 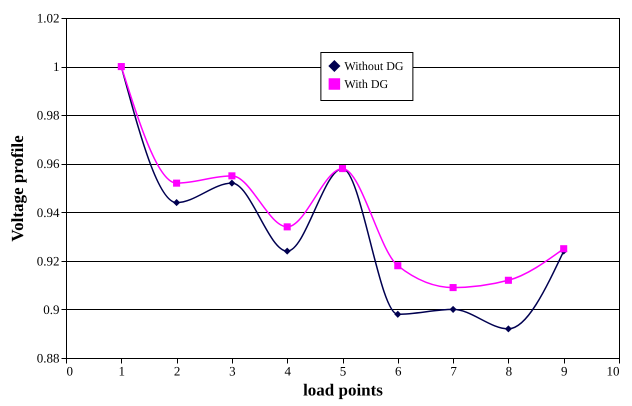 What do you see at coordinates (48, 18) in the screenshot?
I see `y-tick-label: 1.02` at bounding box center [48, 18].